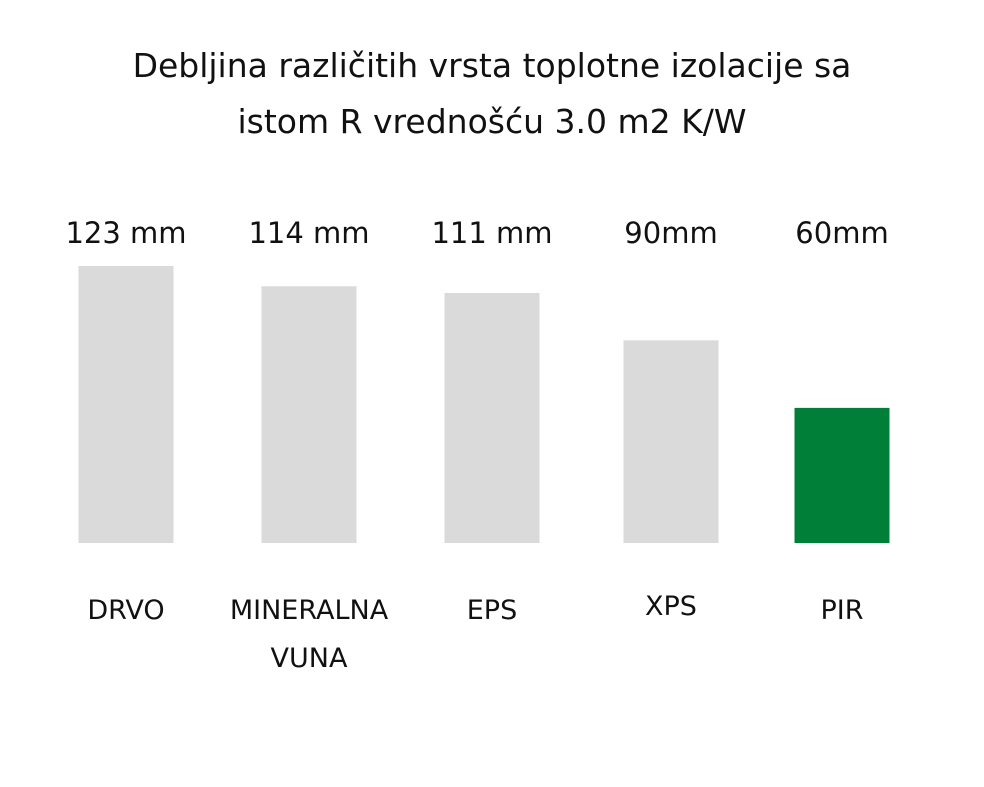 The image size is (984, 787). What do you see at coordinates (841, 233) in the screenshot?
I see `value-label: 60mm` at bounding box center [841, 233].